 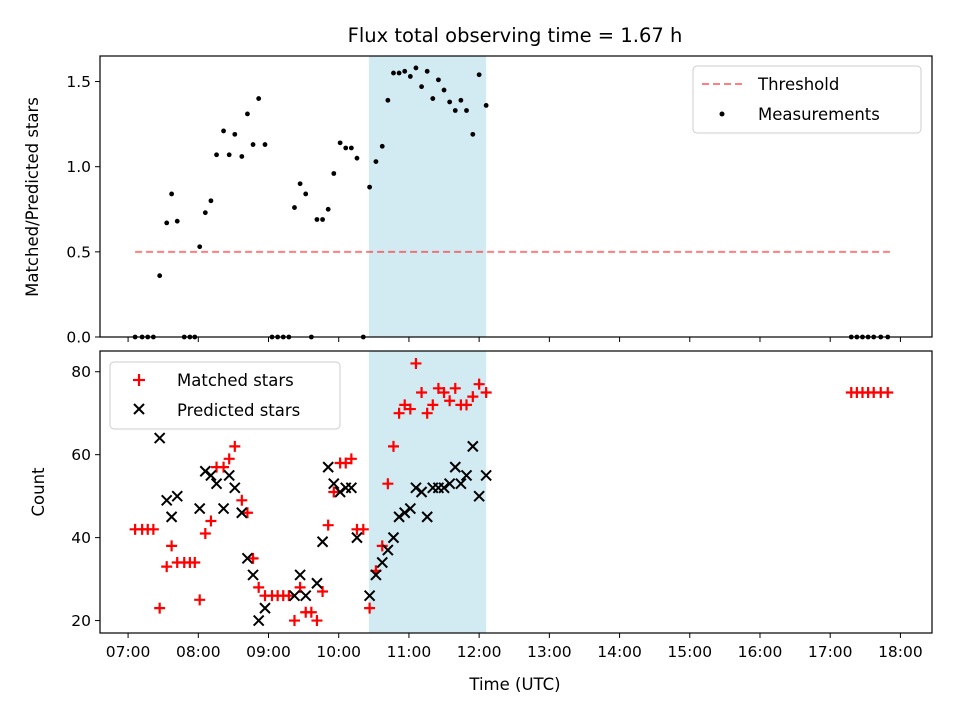 I want to click on x-tick-label: 14:00, so click(x=619, y=652).